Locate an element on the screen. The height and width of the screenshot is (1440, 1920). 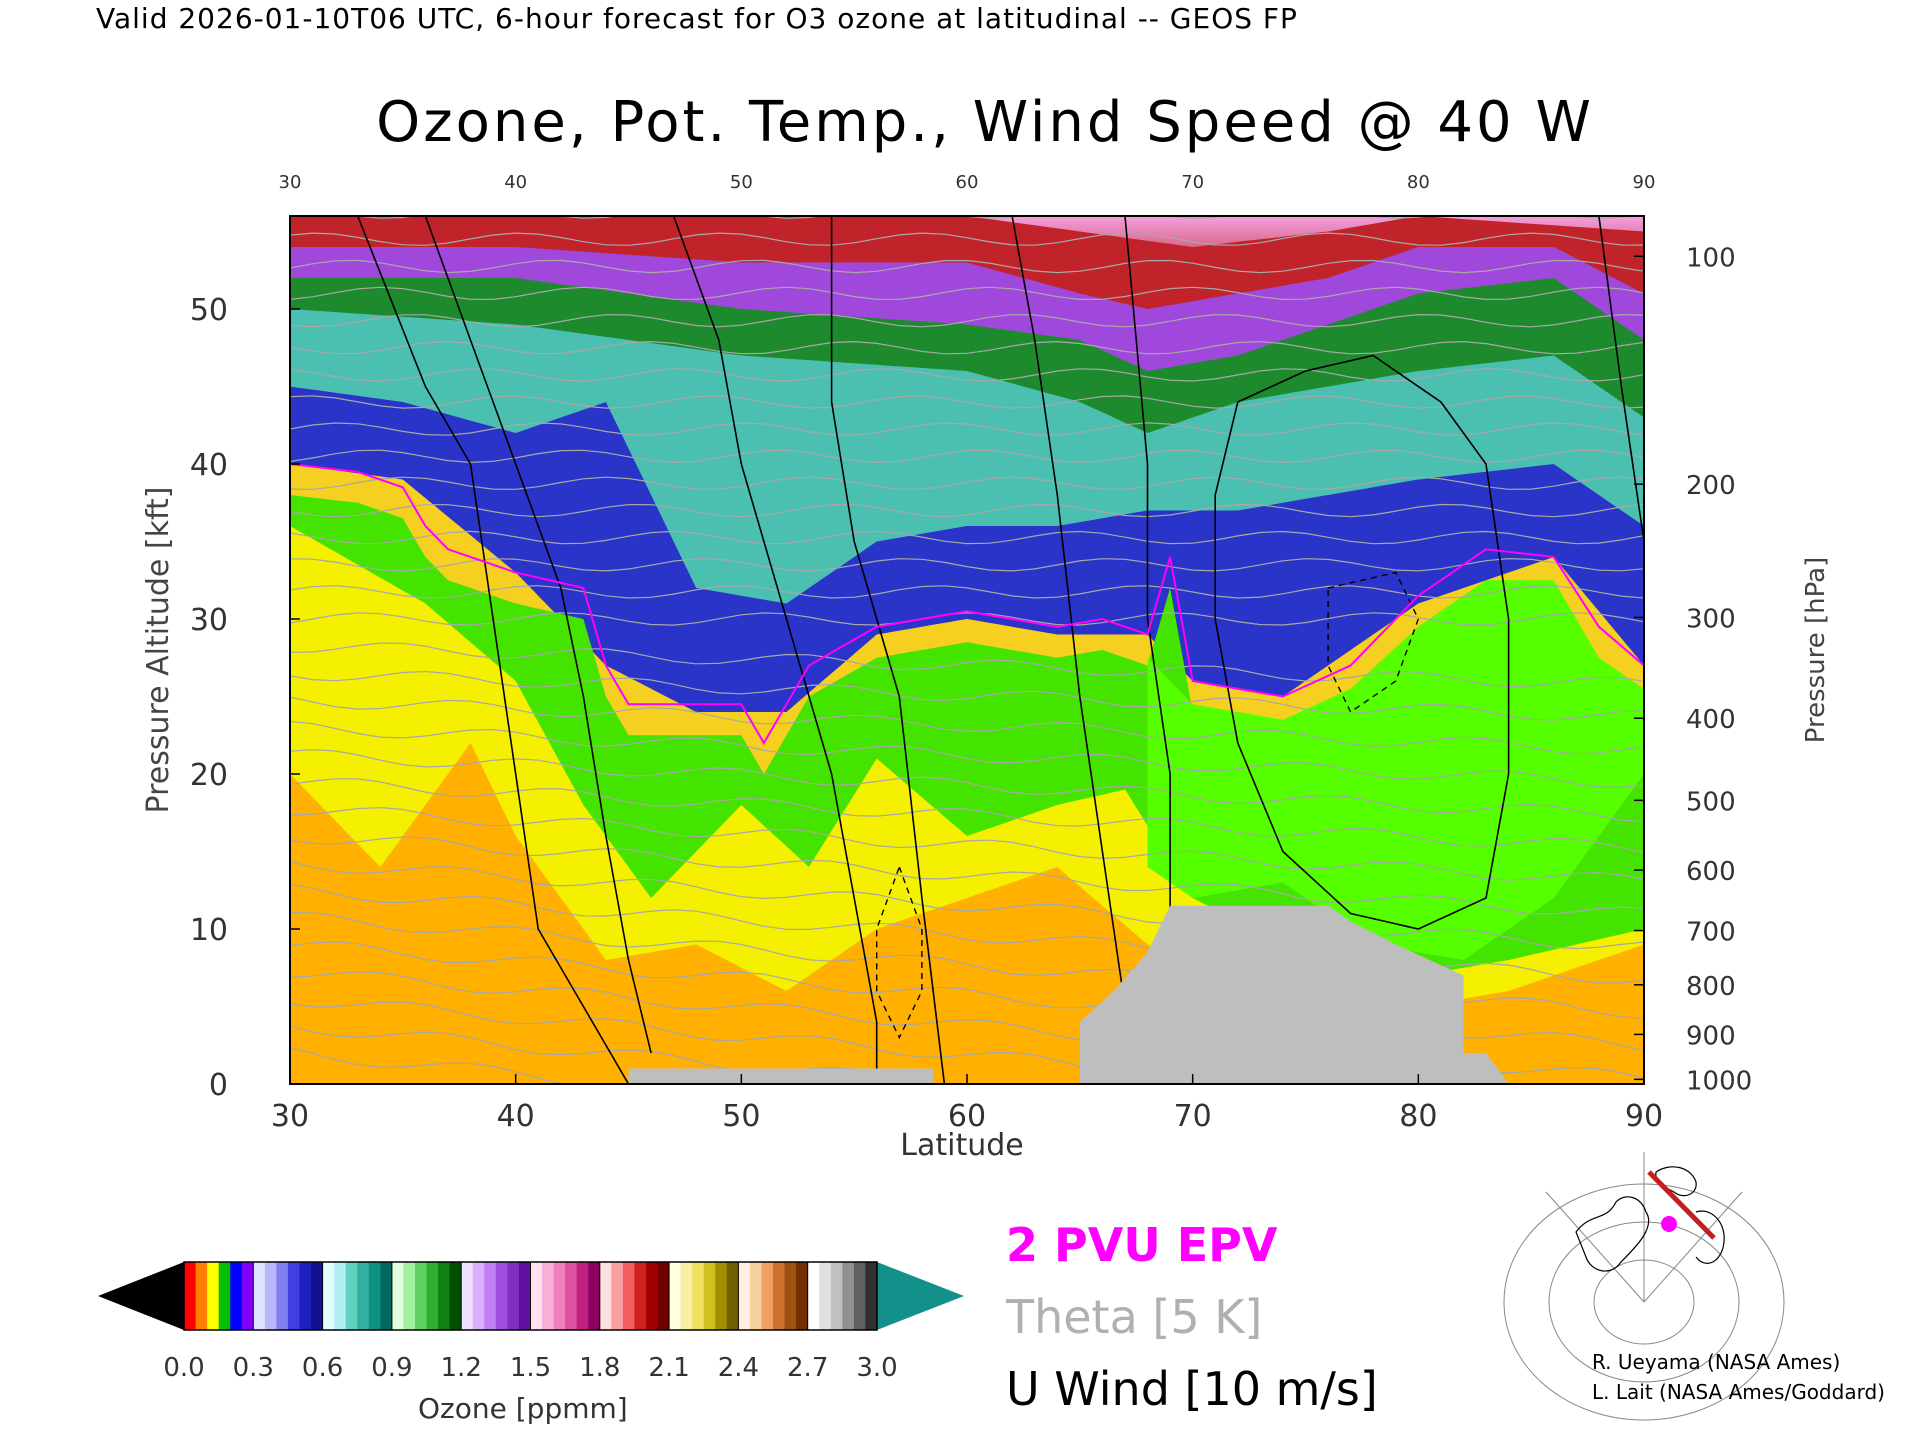
x-axis-label: Latitude is located at coordinates (961, 1145).